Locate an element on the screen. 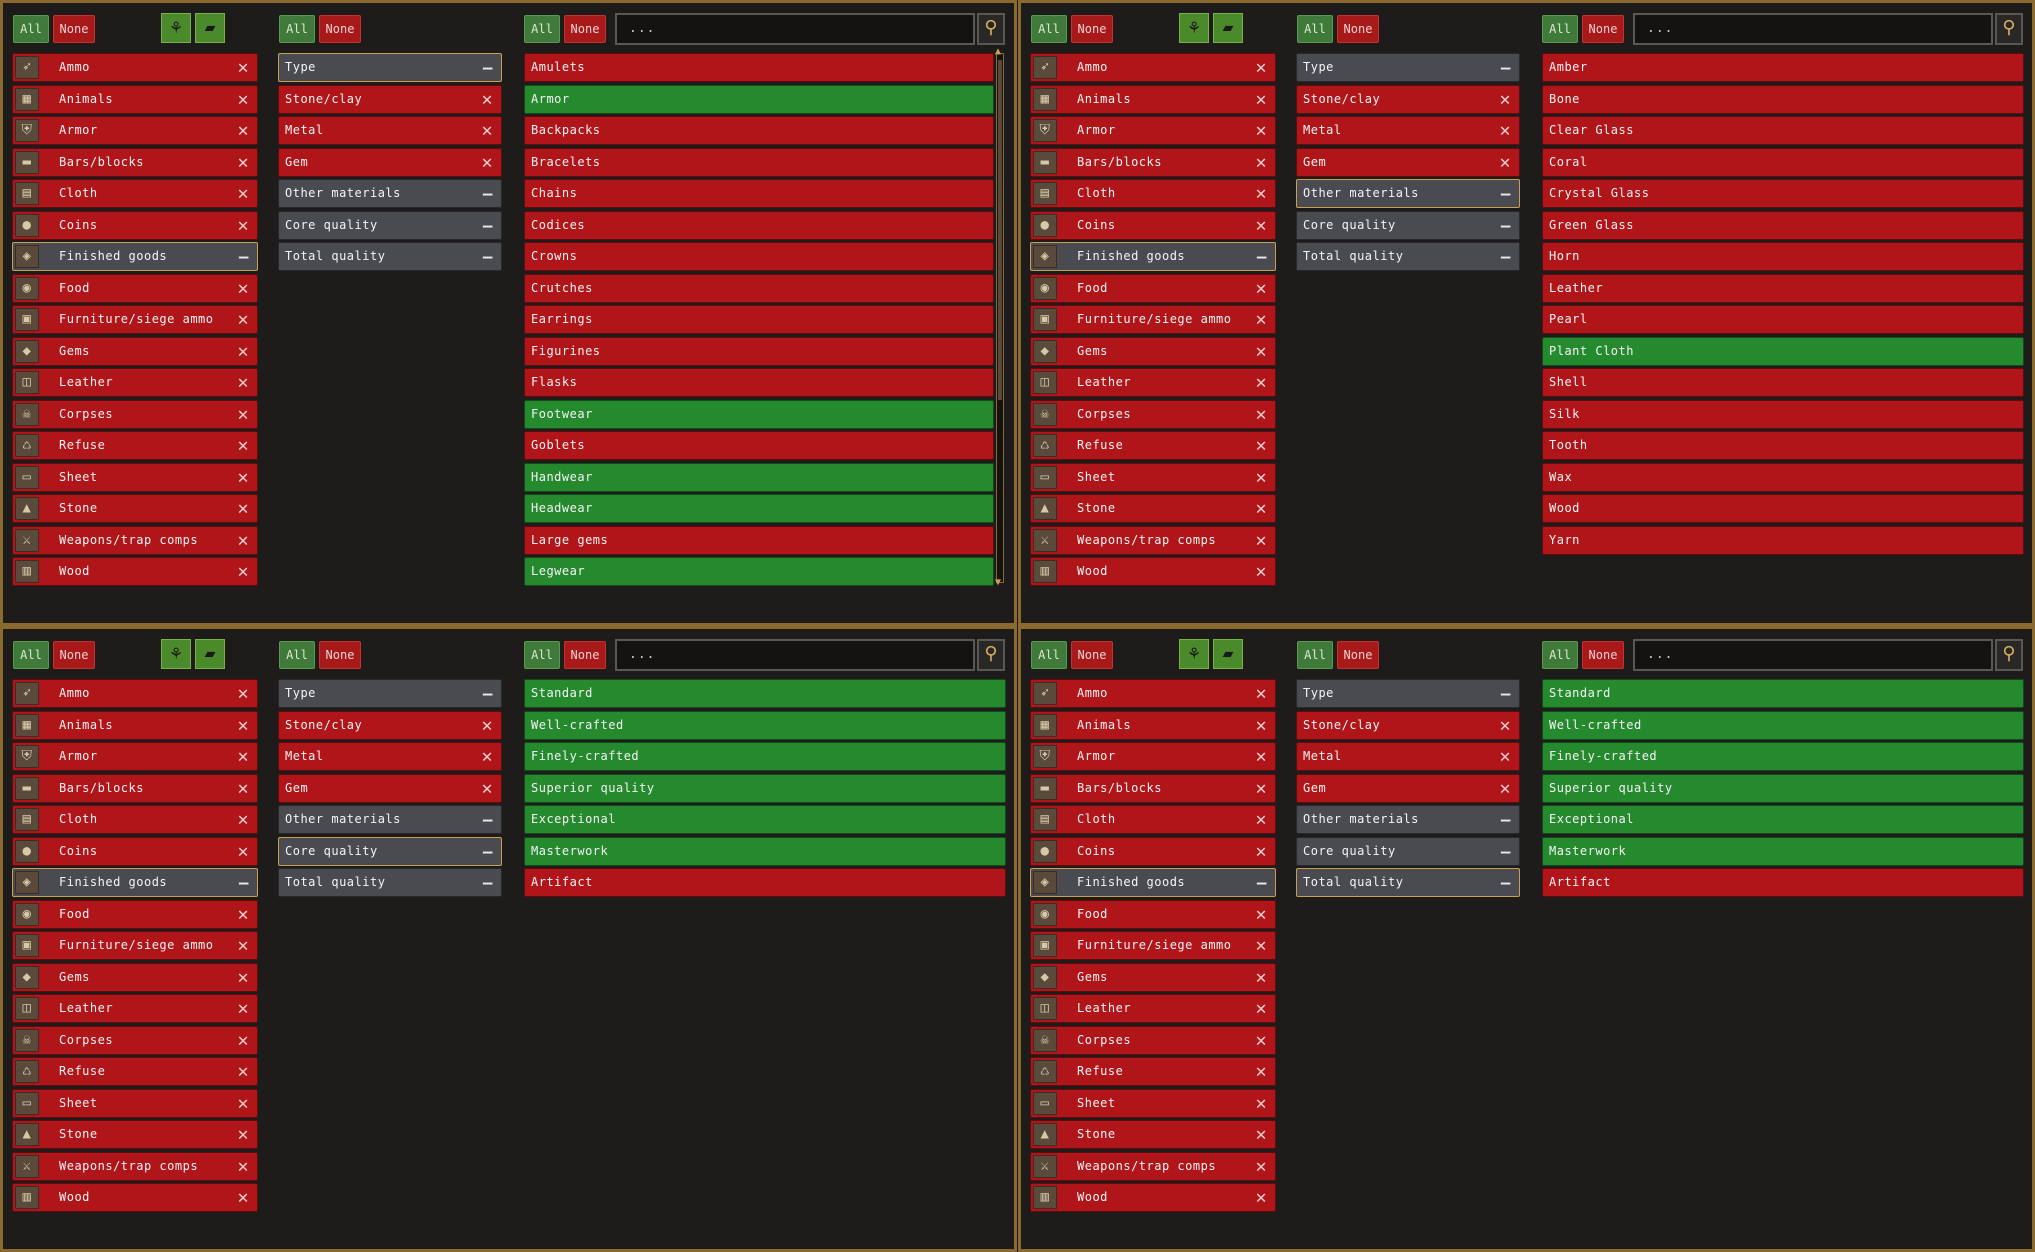  categories-none-button: None is located at coordinates (1092, 655).